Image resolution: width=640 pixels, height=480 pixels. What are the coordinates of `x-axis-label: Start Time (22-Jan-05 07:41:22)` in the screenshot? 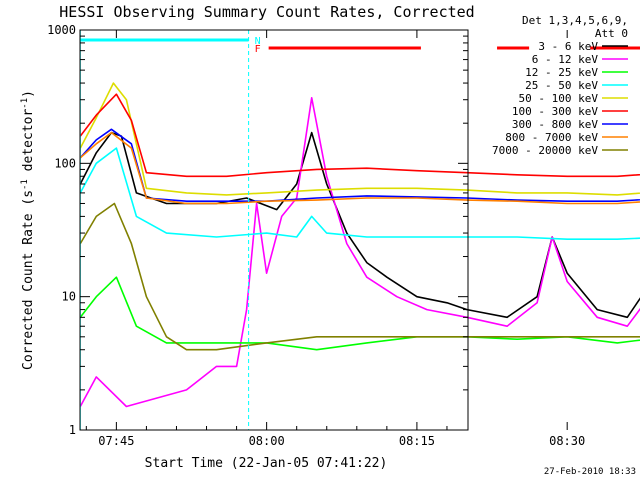 It's located at (266, 463).